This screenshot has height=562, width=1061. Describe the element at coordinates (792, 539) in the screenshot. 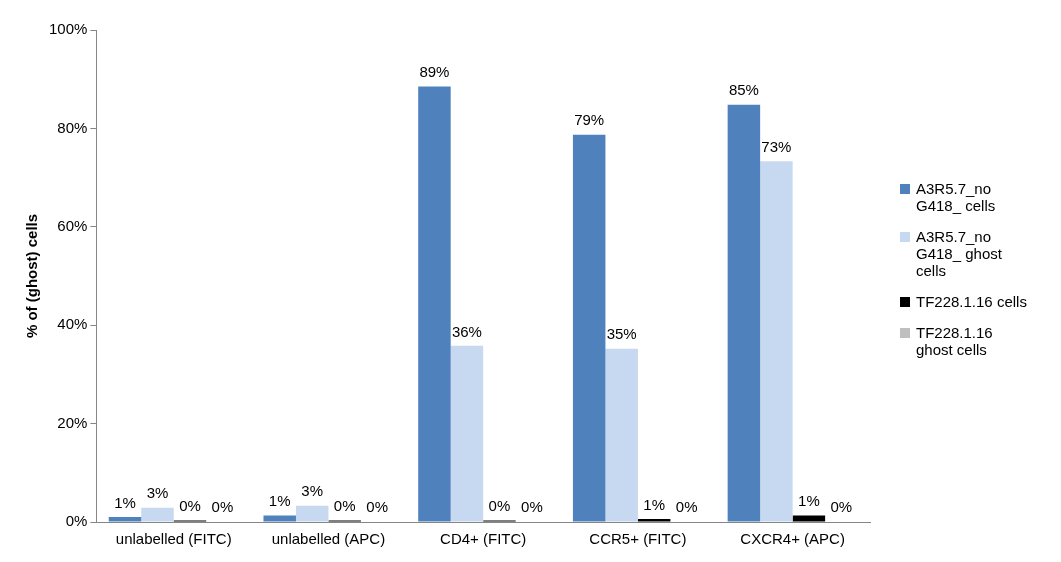

I see `x-tick-label: CXCR4+ (APC)` at that location.